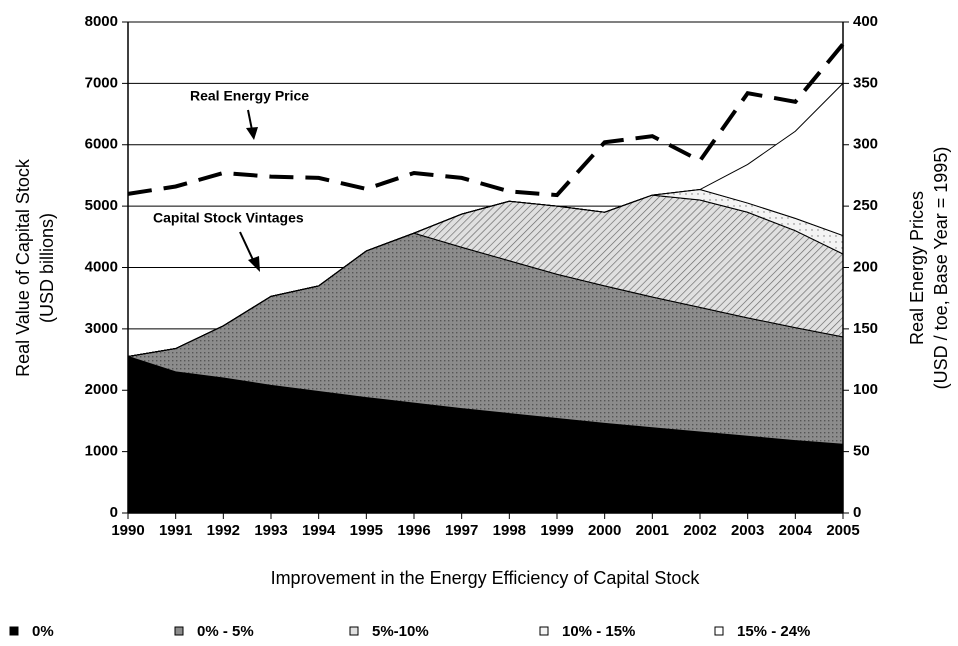 This screenshot has height=646, width=958. I want to click on y2-tick-label: 350, so click(865, 82).